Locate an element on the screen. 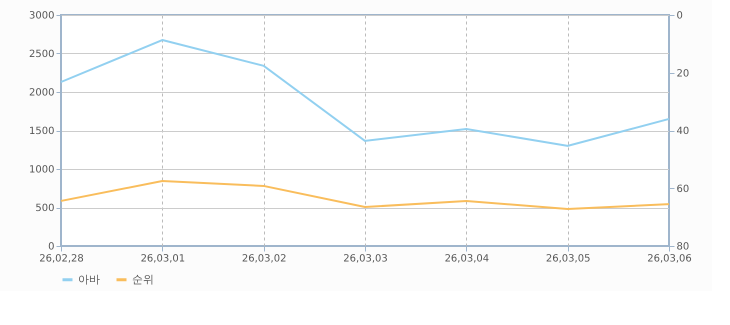  y-tick-label: 0 is located at coordinates (51, 247).